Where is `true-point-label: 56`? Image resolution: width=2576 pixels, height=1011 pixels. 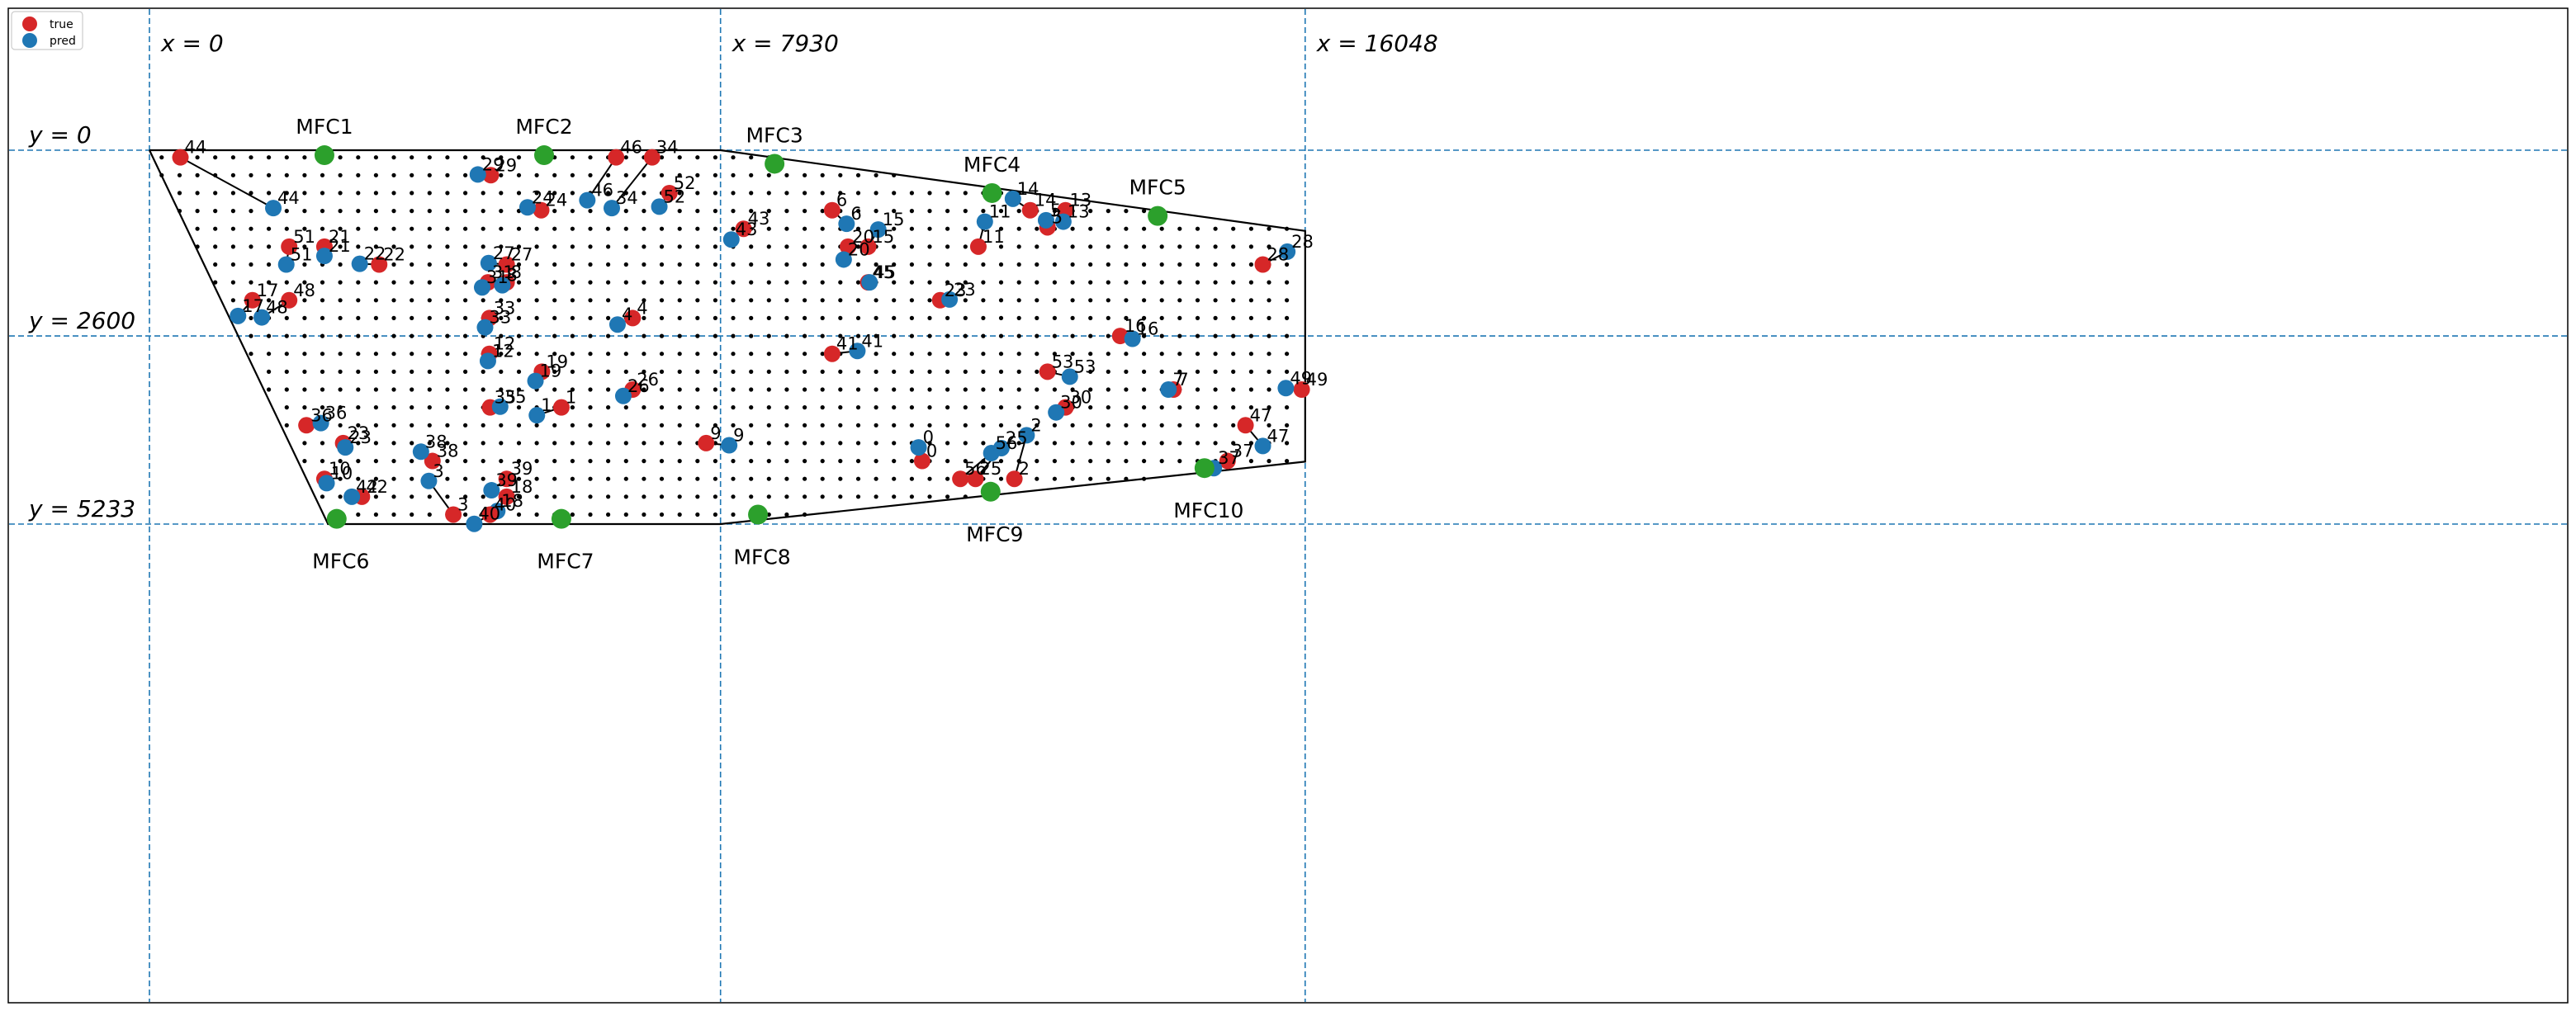
true-point-label: 56 is located at coordinates (975, 469).